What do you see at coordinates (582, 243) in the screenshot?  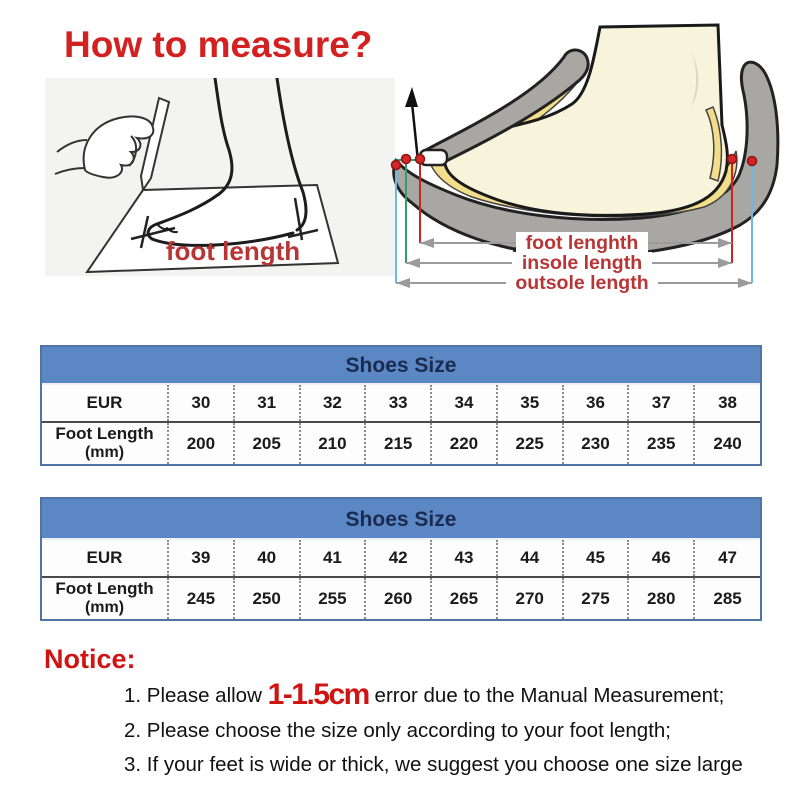 I see `foot-length-arrow-label: foot lenghth` at bounding box center [582, 243].